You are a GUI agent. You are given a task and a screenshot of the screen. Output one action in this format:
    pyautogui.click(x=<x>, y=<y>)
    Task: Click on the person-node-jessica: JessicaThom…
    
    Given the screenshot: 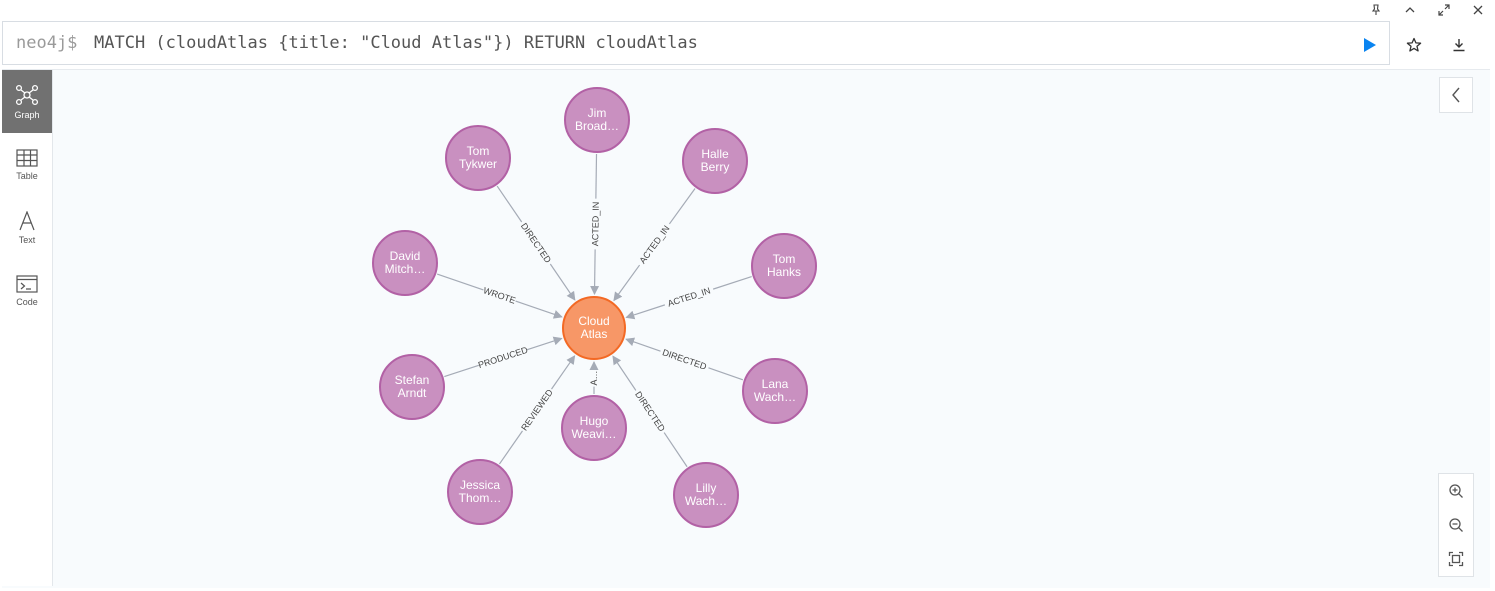 What is the action you would take?
    pyautogui.click(x=480, y=492)
    